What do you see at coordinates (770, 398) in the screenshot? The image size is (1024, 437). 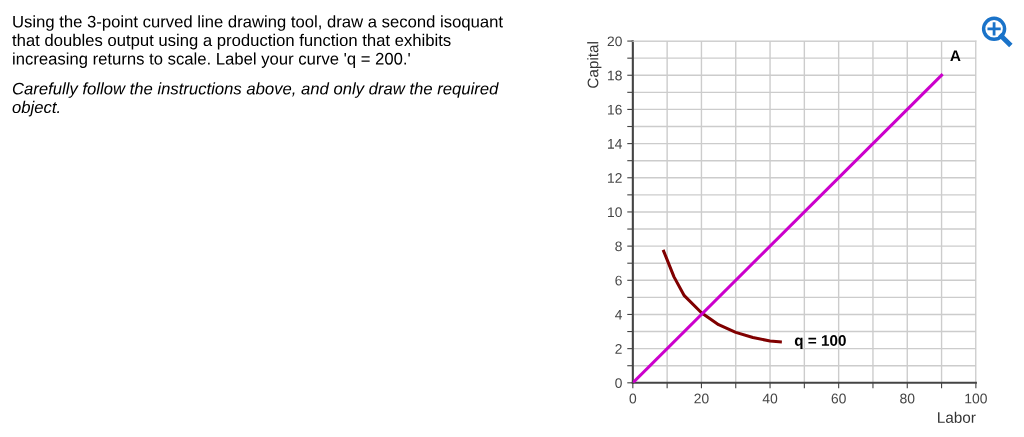 I see `x-tick-label: 40` at bounding box center [770, 398].